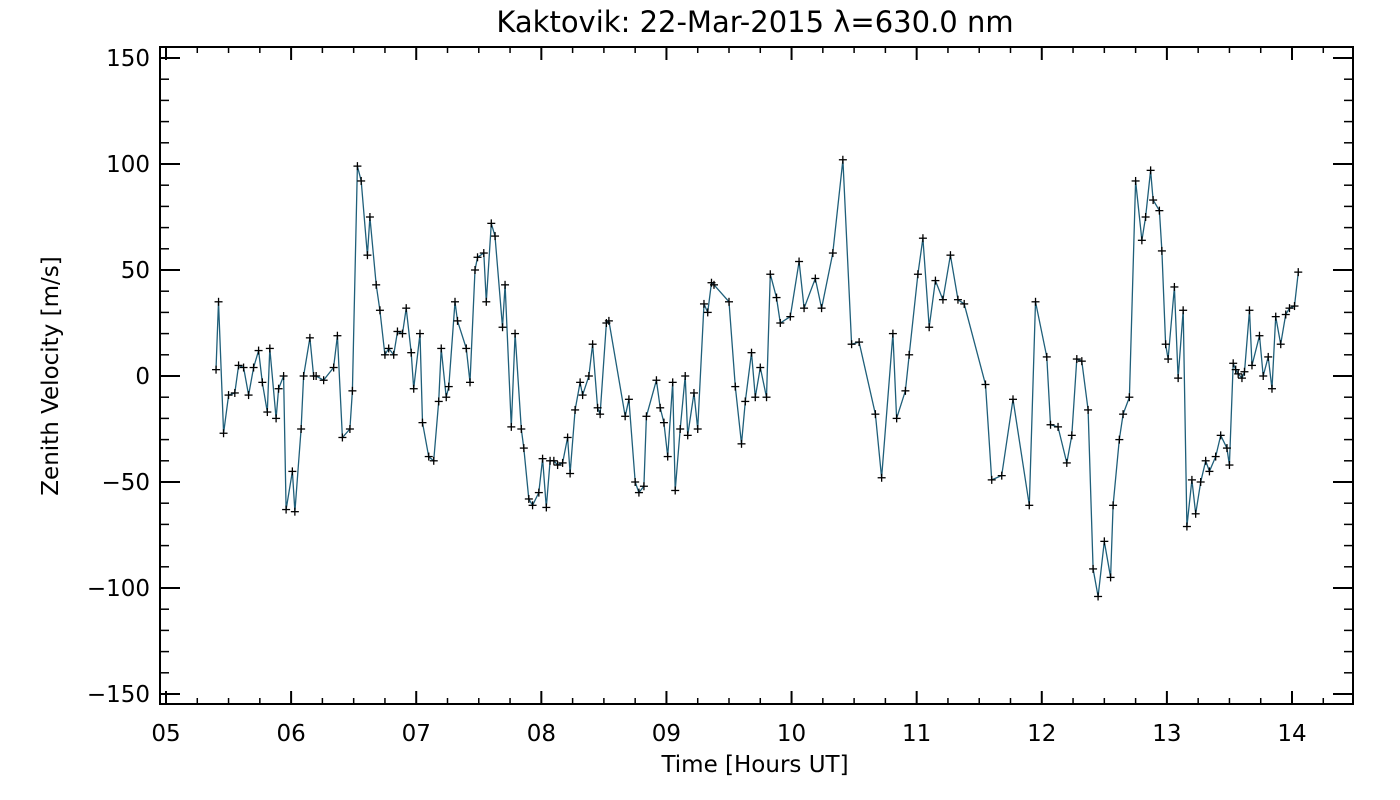 This screenshot has height=800, width=1400. I want to click on y-tick-label: 100, so click(128, 165).